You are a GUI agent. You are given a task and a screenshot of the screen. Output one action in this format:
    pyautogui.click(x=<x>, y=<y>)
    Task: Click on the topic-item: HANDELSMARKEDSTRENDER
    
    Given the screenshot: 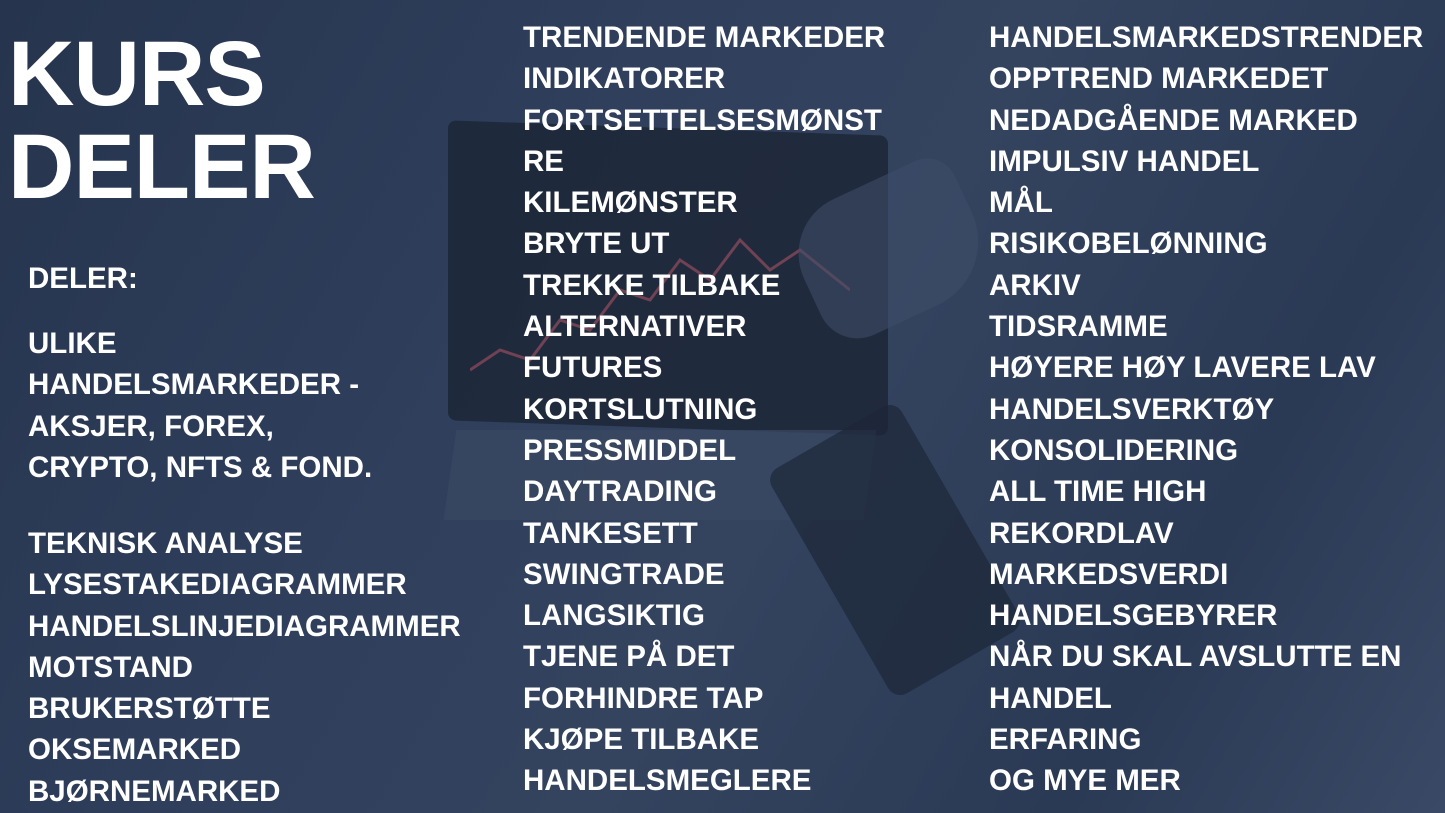 What is the action you would take?
    pyautogui.click(x=1206, y=37)
    